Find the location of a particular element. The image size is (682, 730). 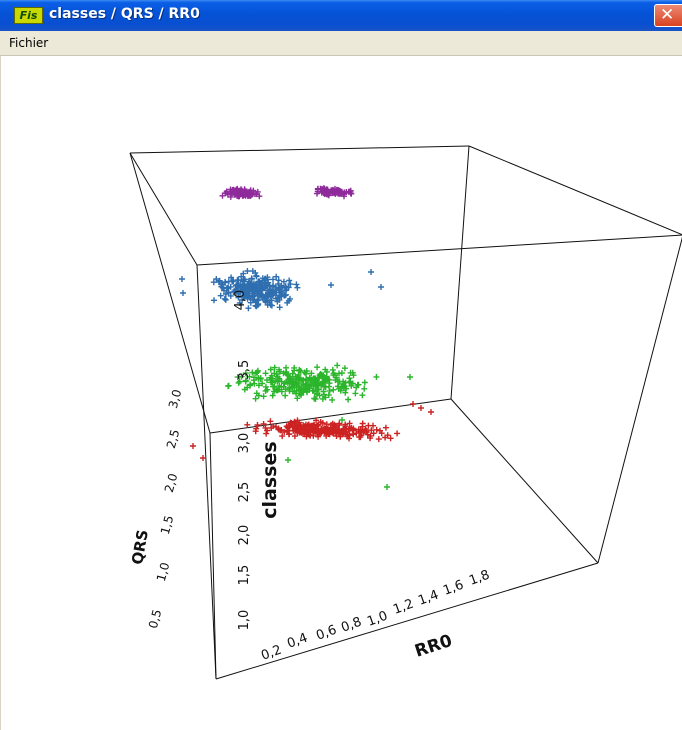

z-tick-label: 4,0 is located at coordinates (240, 300).